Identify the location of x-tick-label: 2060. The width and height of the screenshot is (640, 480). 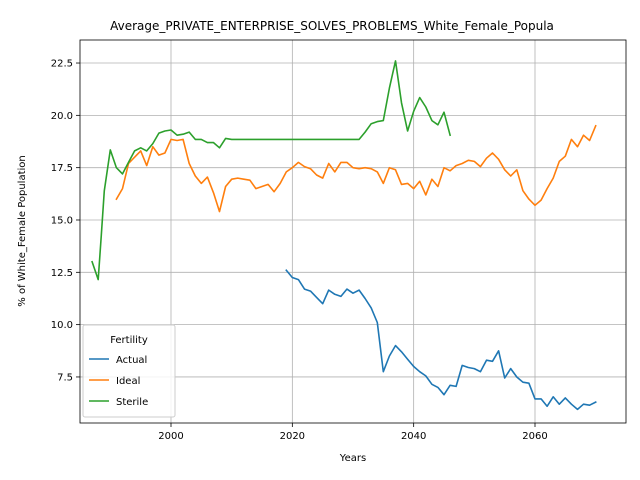
(534, 436).